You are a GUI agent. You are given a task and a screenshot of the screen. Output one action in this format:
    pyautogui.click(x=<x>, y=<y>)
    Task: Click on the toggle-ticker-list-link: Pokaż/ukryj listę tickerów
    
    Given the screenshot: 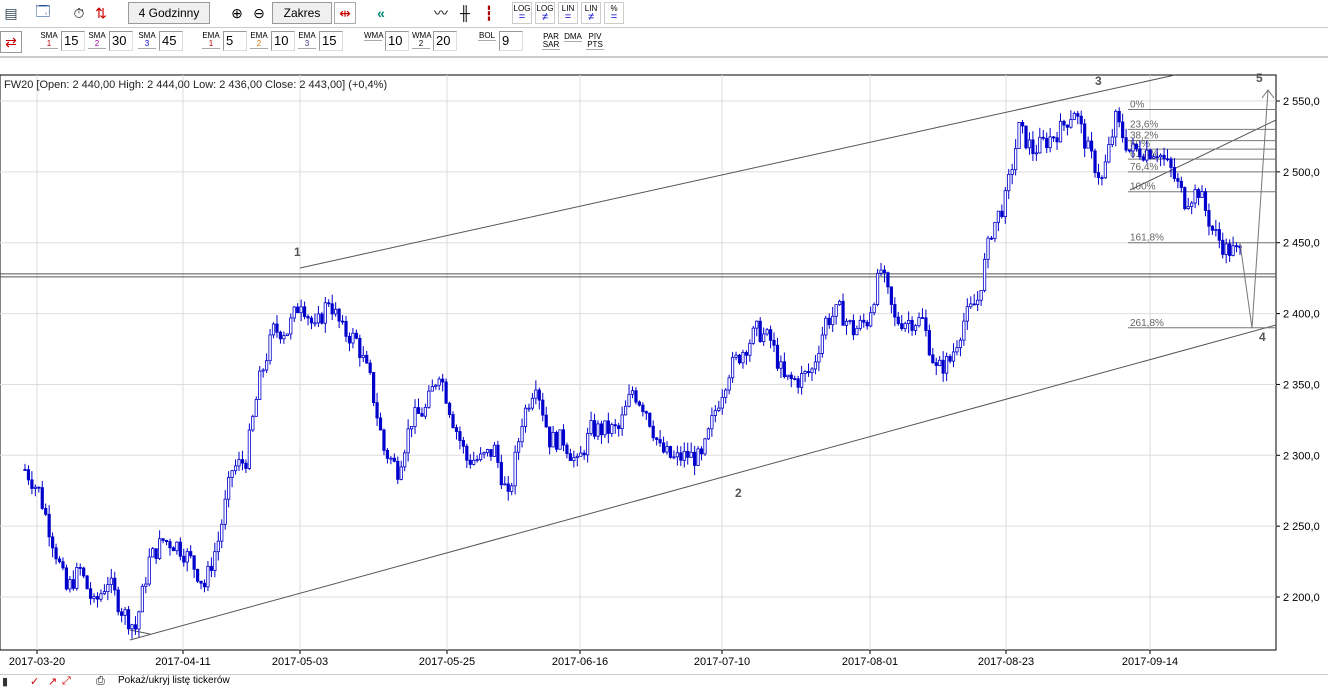 What is the action you would take?
    pyautogui.click(x=174, y=680)
    